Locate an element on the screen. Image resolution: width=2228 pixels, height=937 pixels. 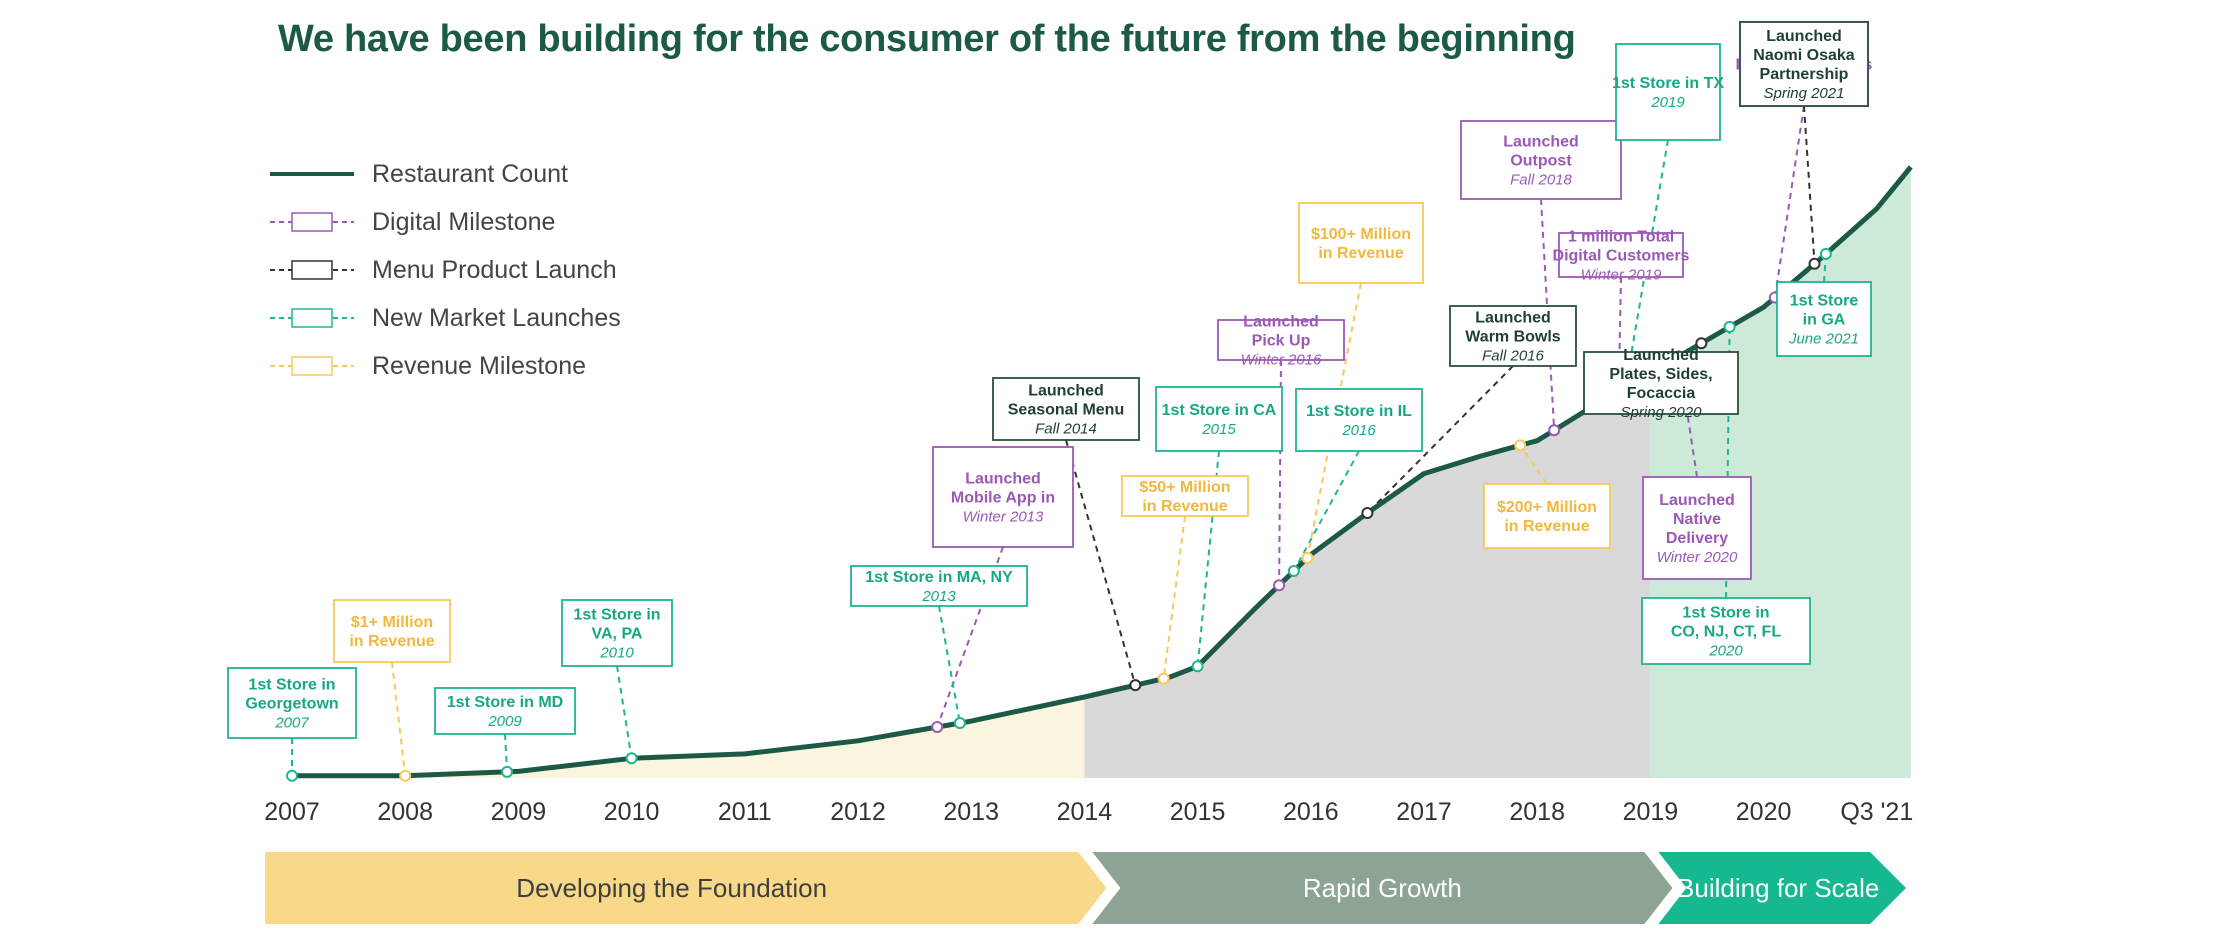
legend-swatch-restaurant is located at coordinates (312, 174).